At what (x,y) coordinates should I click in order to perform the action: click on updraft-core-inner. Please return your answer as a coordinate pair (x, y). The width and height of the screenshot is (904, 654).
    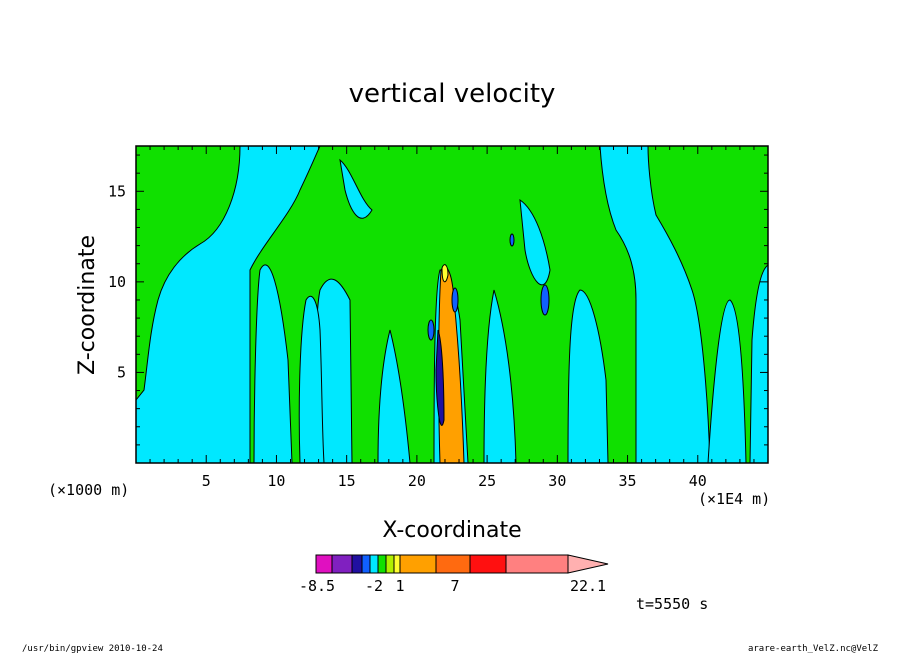
    Looking at the image, I should click on (445, 273).